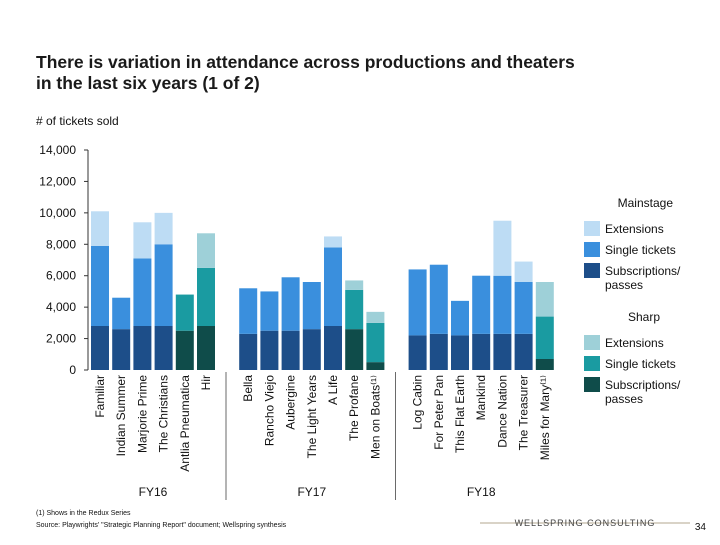 The width and height of the screenshot is (720, 545). What do you see at coordinates (61, 244) in the screenshot?
I see `y-tick-label: 8,000` at bounding box center [61, 244].